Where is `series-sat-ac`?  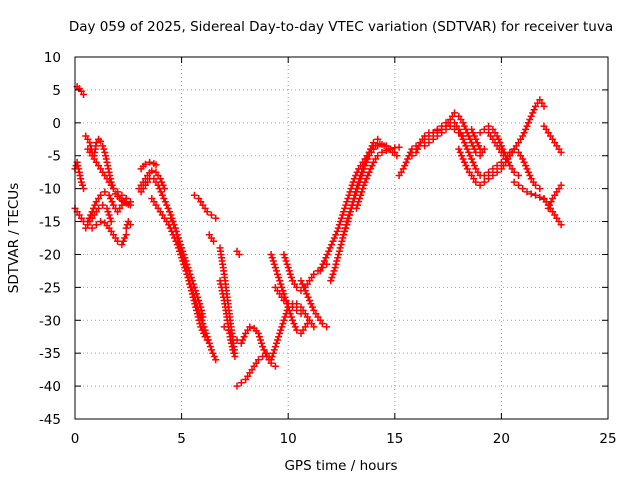
series-sat-ac is located at coordinates (377, 177).